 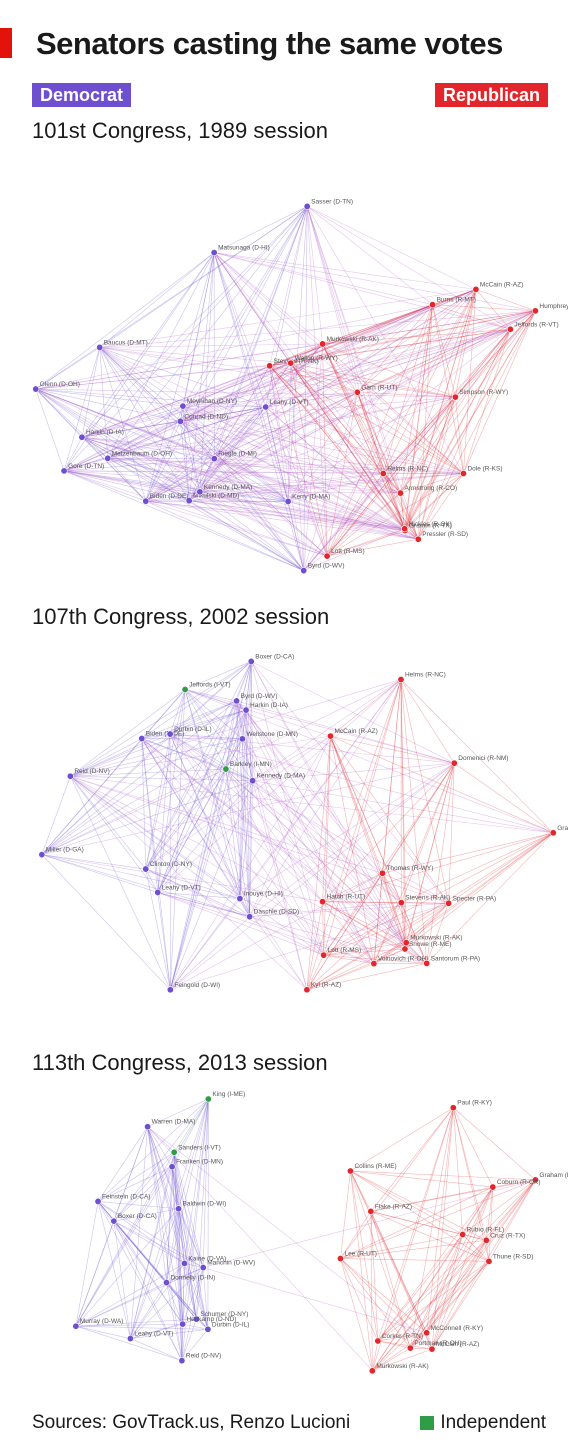 I want to click on senator-label: Byrd (D-WV), so click(x=259, y=696).